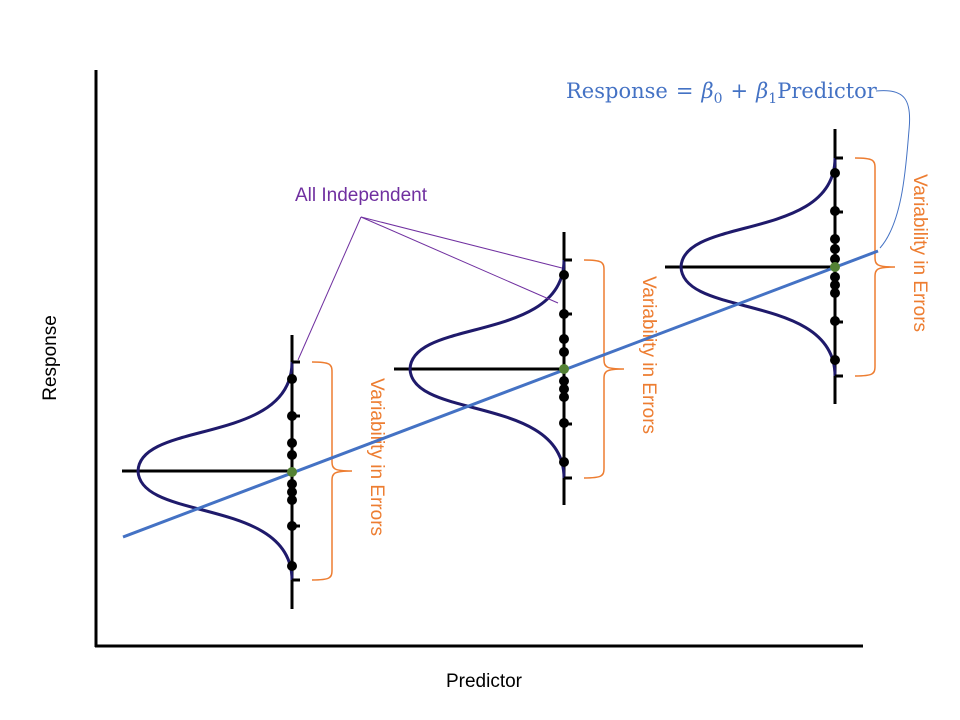 Image resolution: width=960 pixels, height=720 pixels. I want to click on group-1: Variability in Errors, so click(254, 472).